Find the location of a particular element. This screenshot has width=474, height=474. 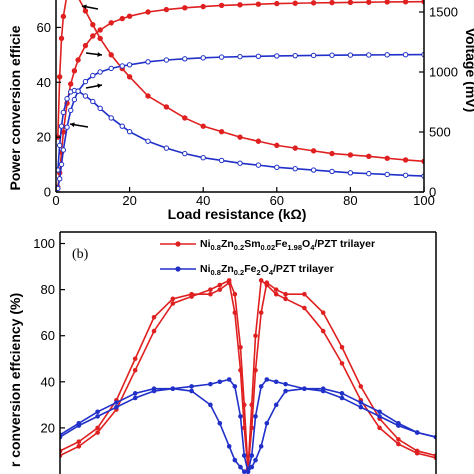

panel-a-left-y-tick-label: 20 is located at coordinates (44, 137).